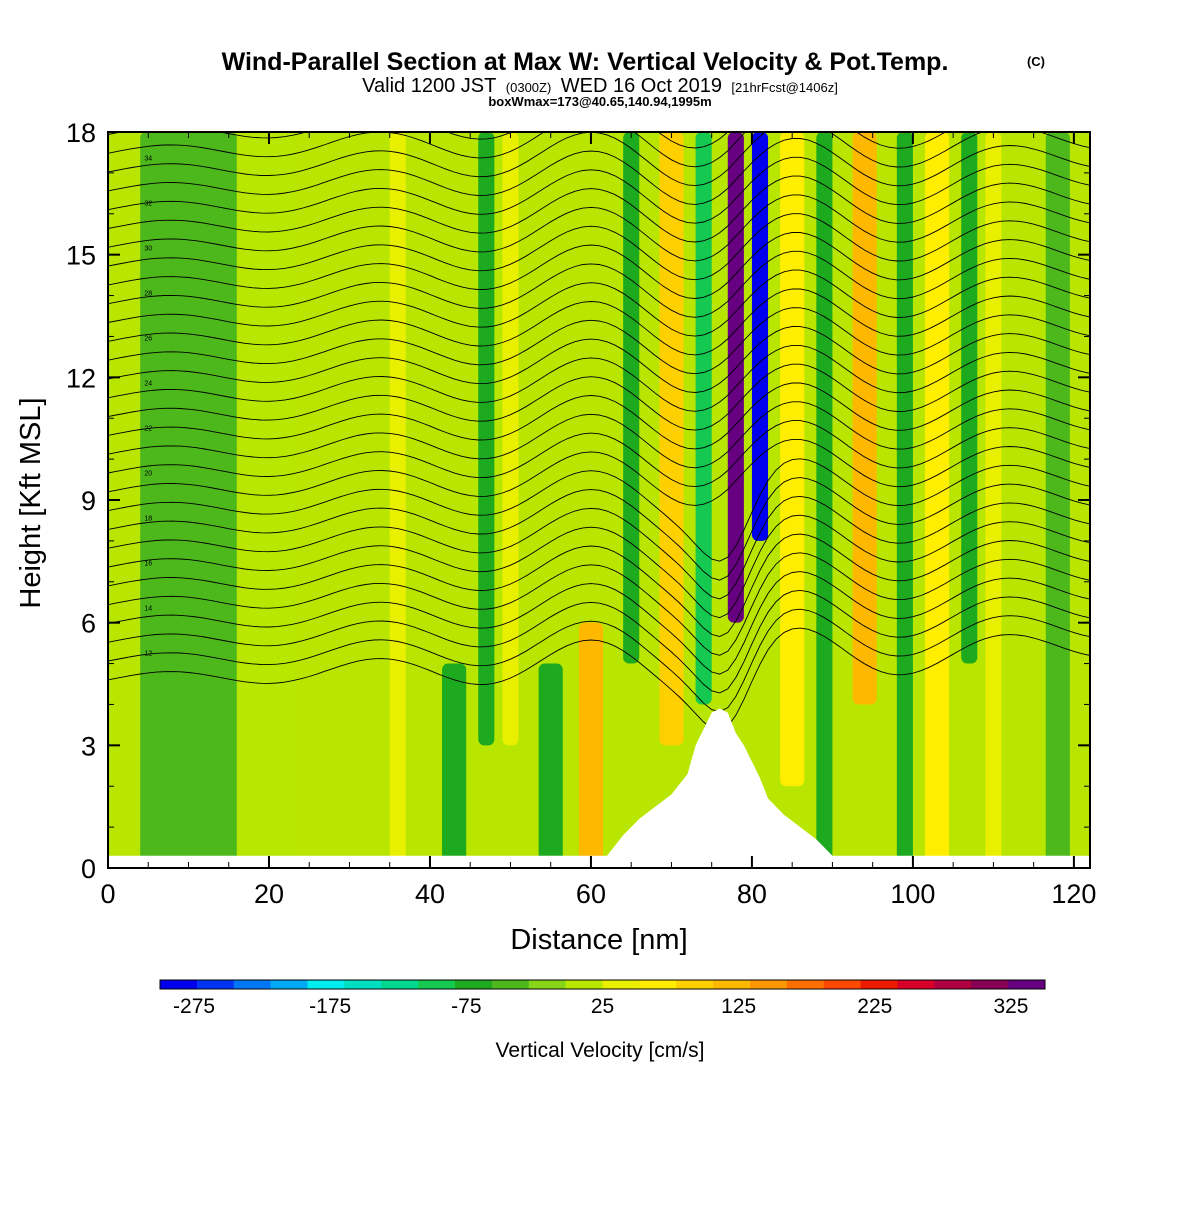 This screenshot has width=1200, height=1205. I want to click on subtitle-date: WED 16 Oct 2019, so click(641, 86).